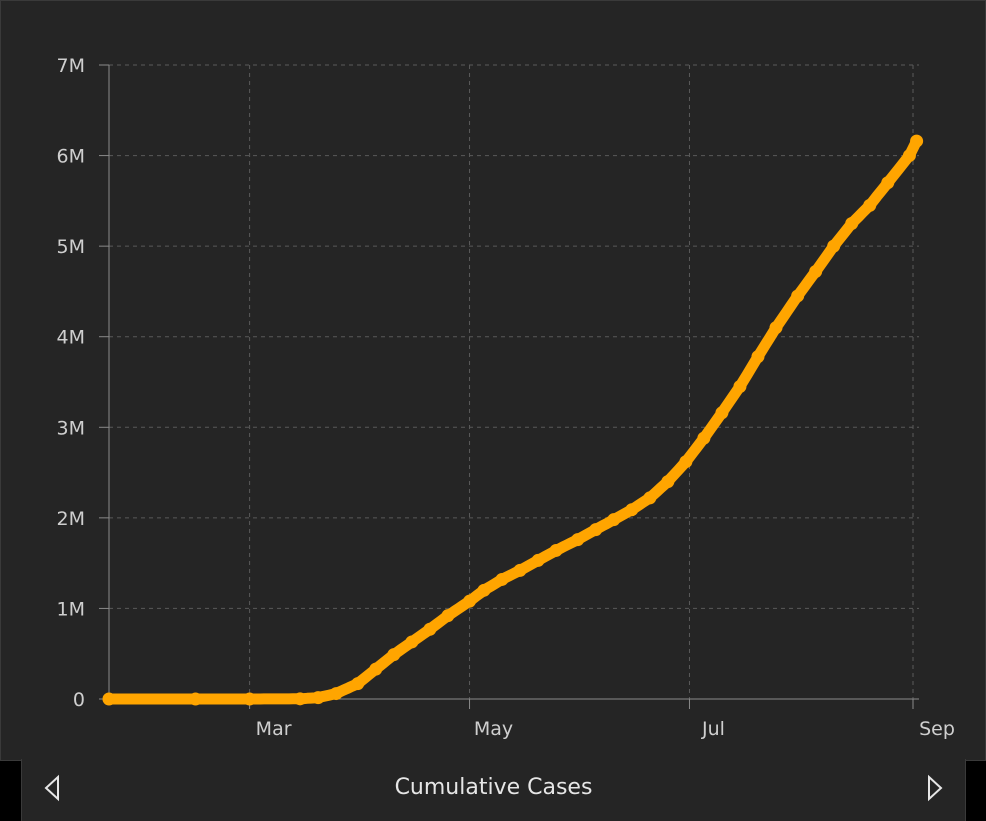  I want to click on y-tick-label: 2M, so click(71, 519).